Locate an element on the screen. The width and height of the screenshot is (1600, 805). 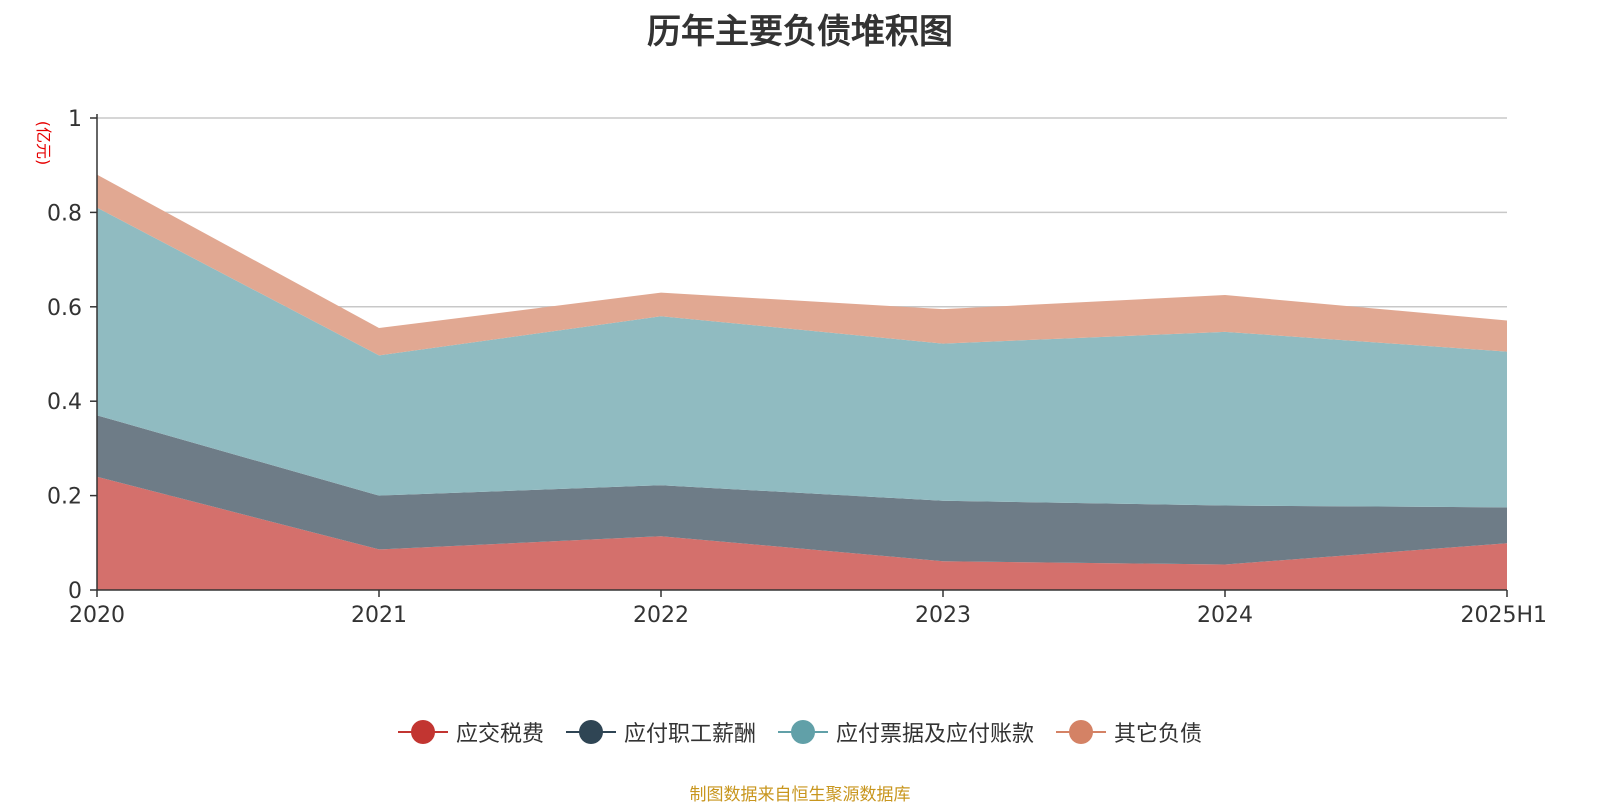
x-tick-label: 2021 is located at coordinates (379, 615).